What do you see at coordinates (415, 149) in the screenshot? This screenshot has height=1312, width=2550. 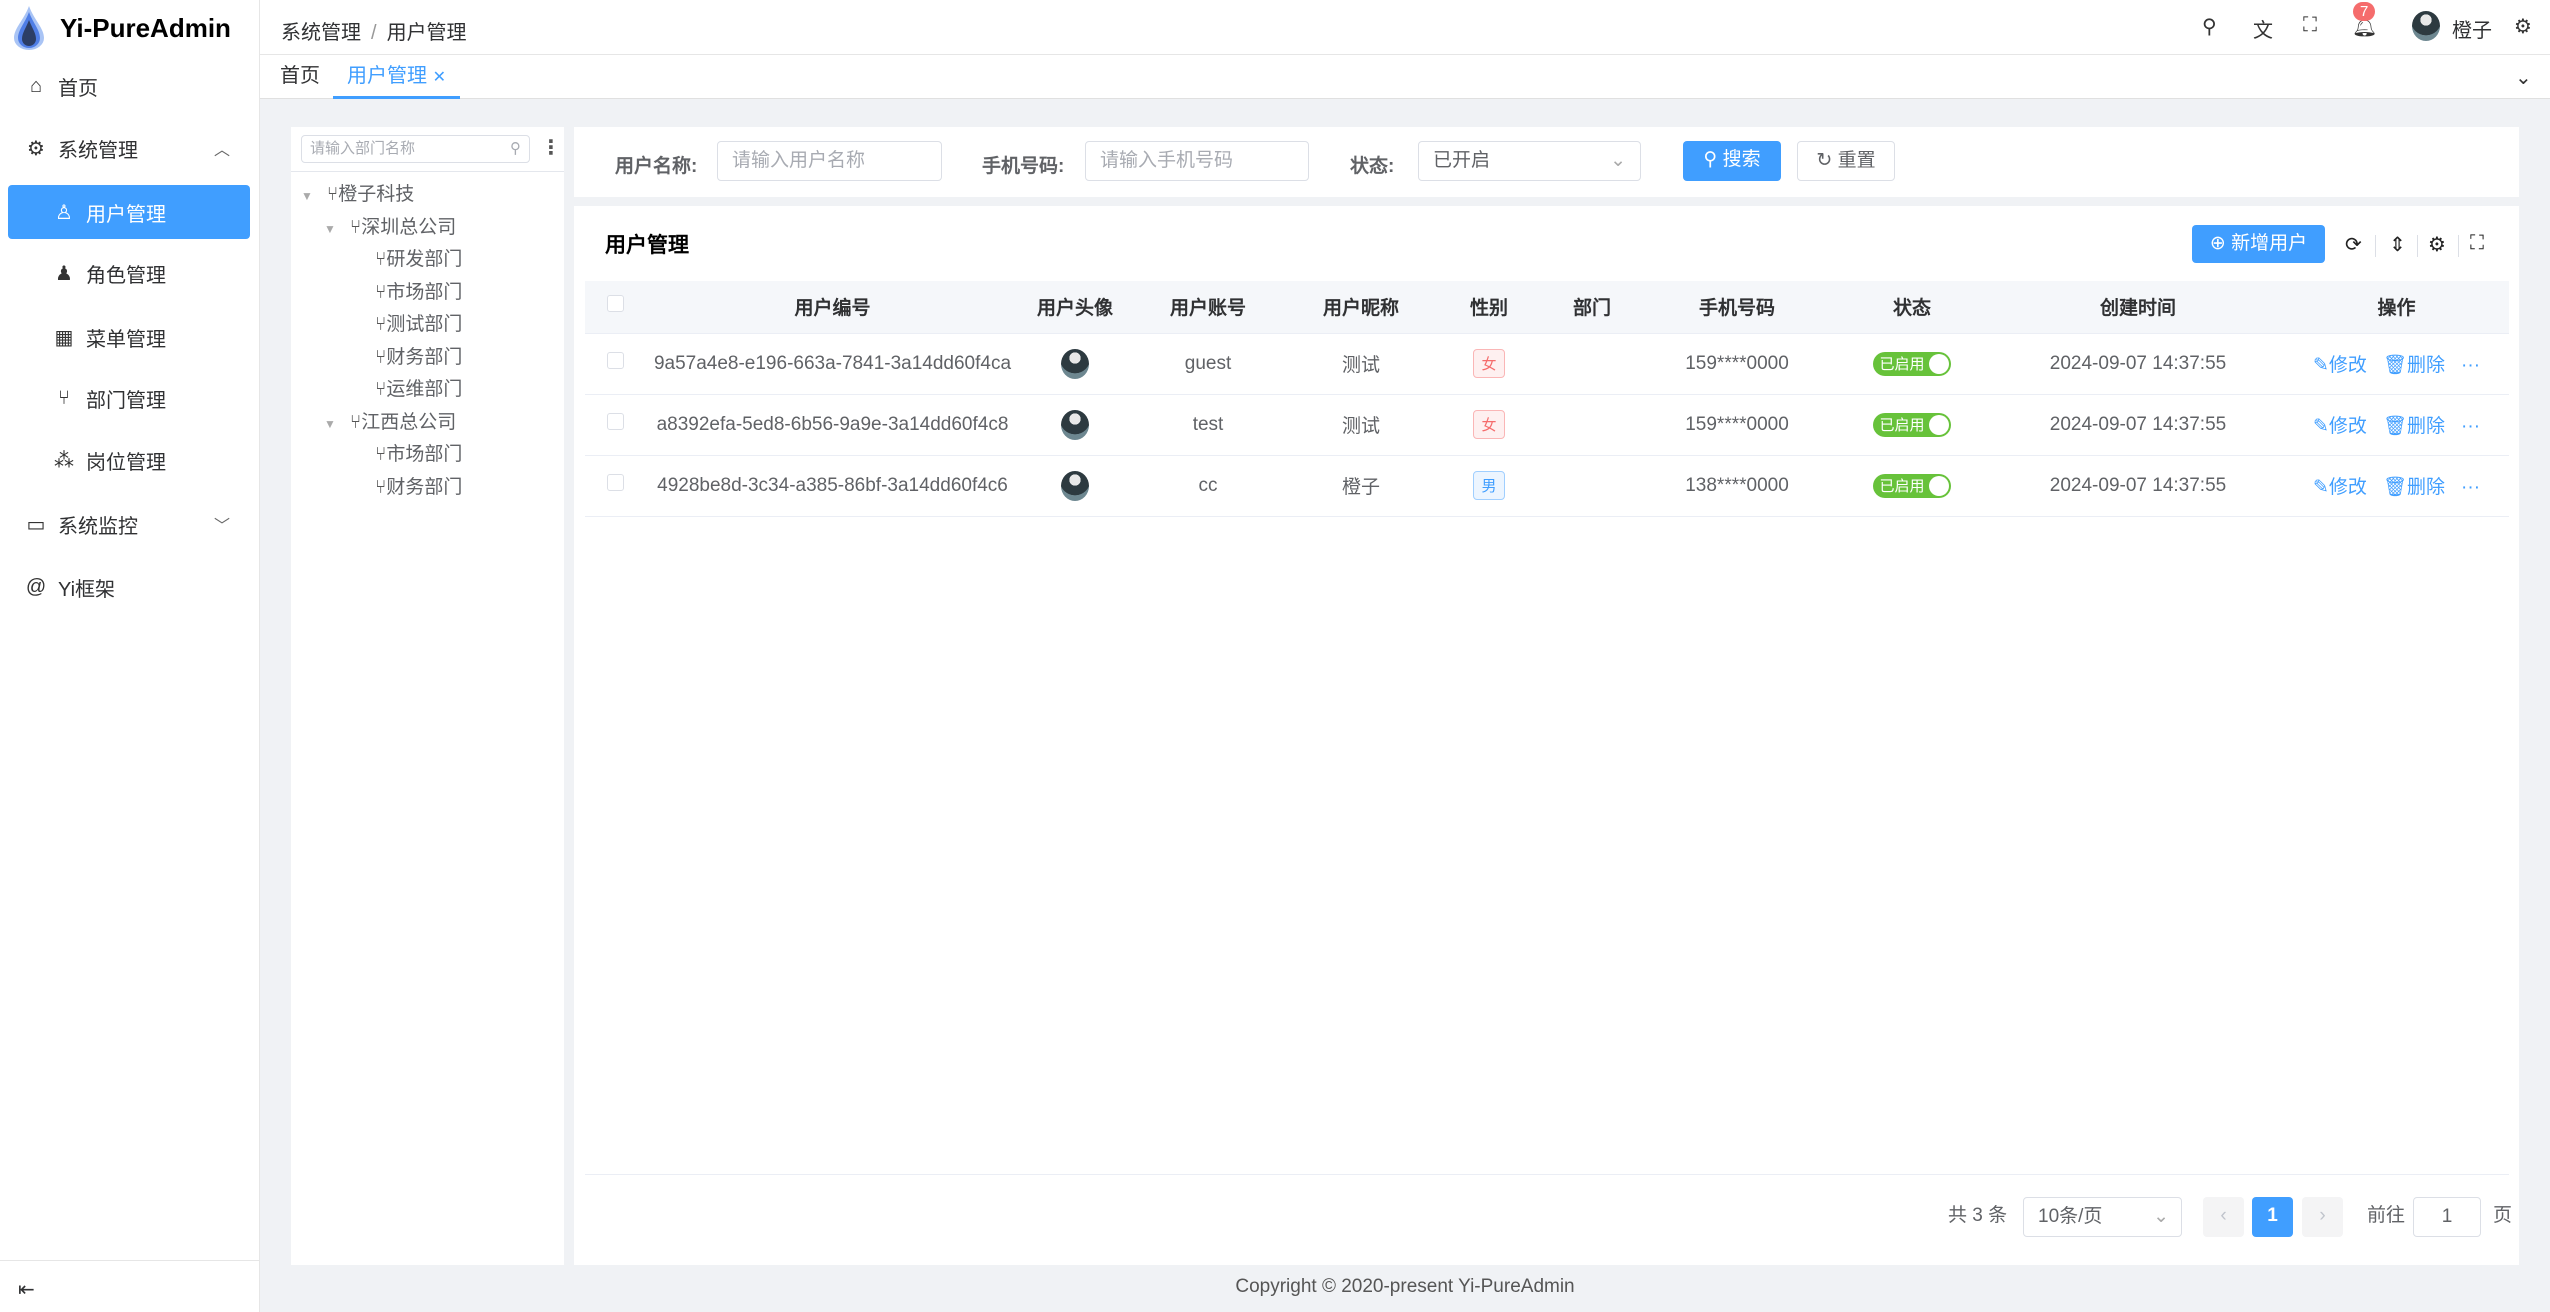 I see `dept-search-input: 请输入部门名称 ⚲` at bounding box center [415, 149].